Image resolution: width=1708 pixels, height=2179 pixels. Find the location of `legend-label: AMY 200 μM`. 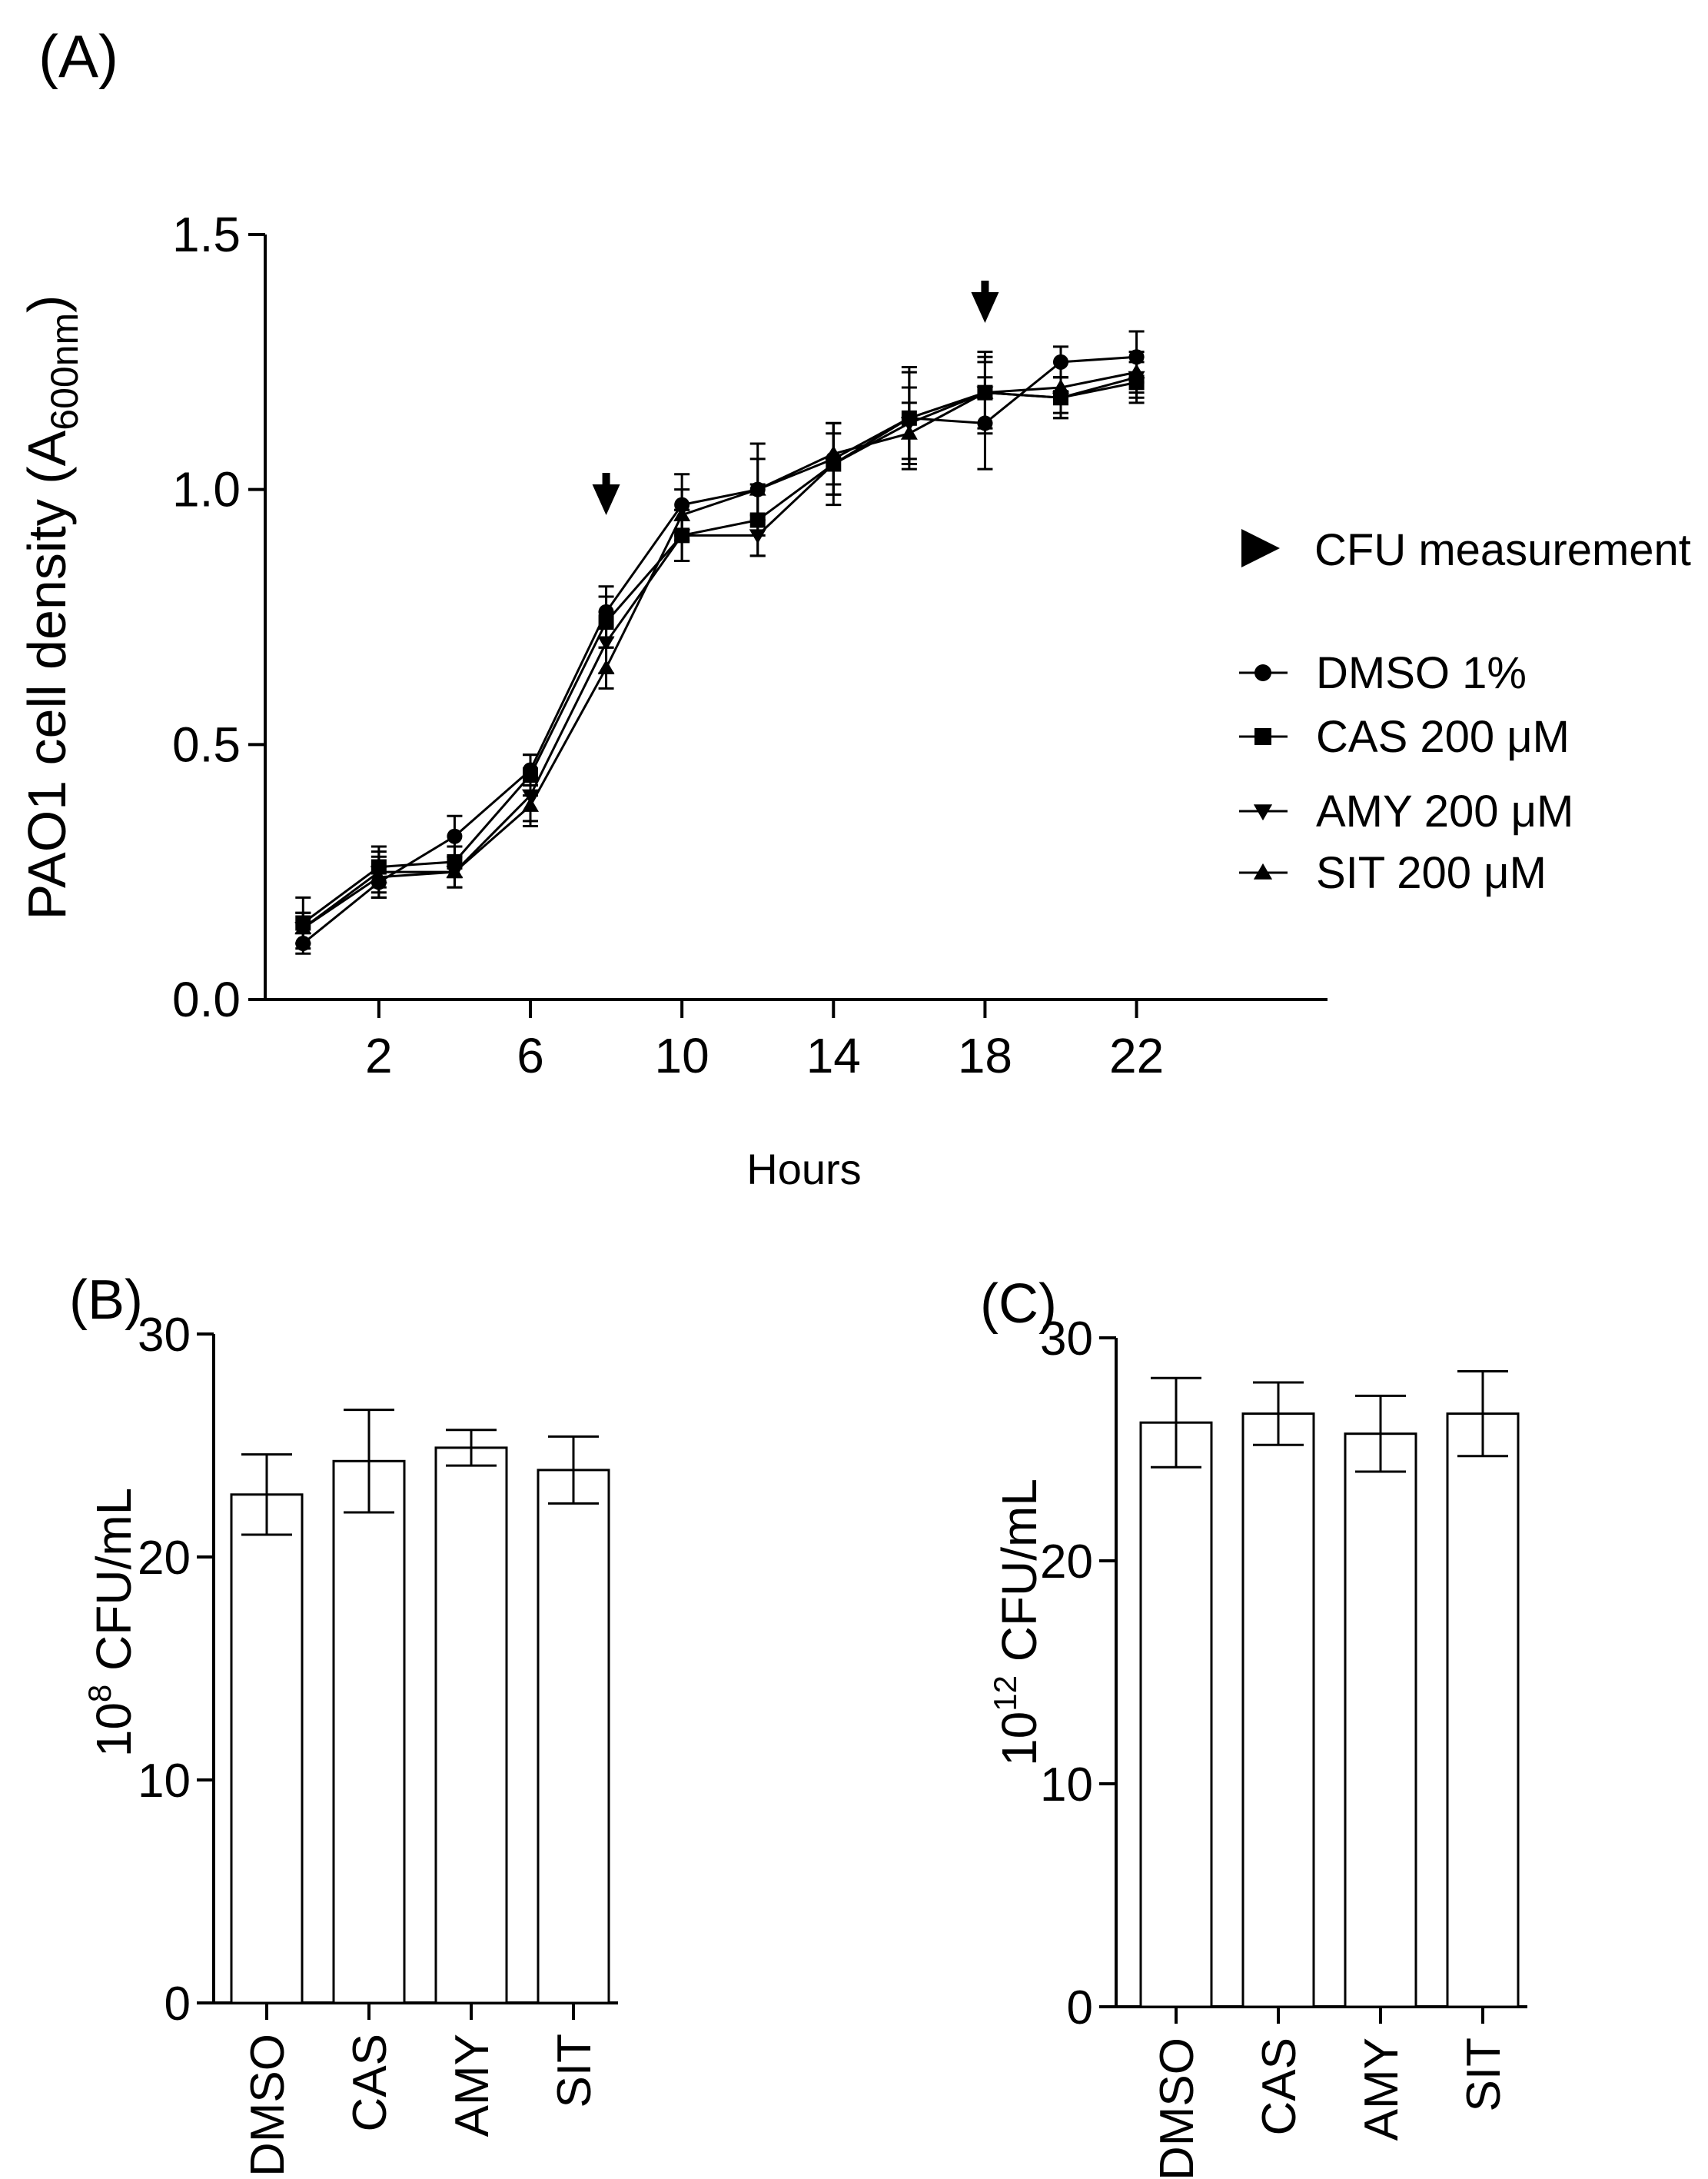

legend-label: AMY 200 μM is located at coordinates (1444, 812).